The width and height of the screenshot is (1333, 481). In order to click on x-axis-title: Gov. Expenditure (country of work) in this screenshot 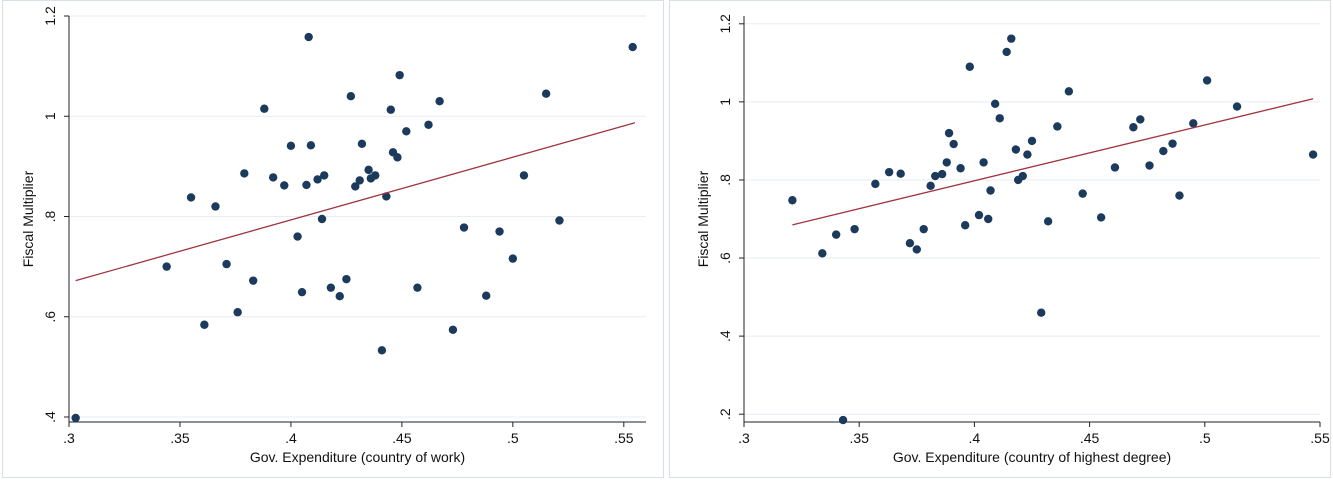, I will do `click(357, 457)`.